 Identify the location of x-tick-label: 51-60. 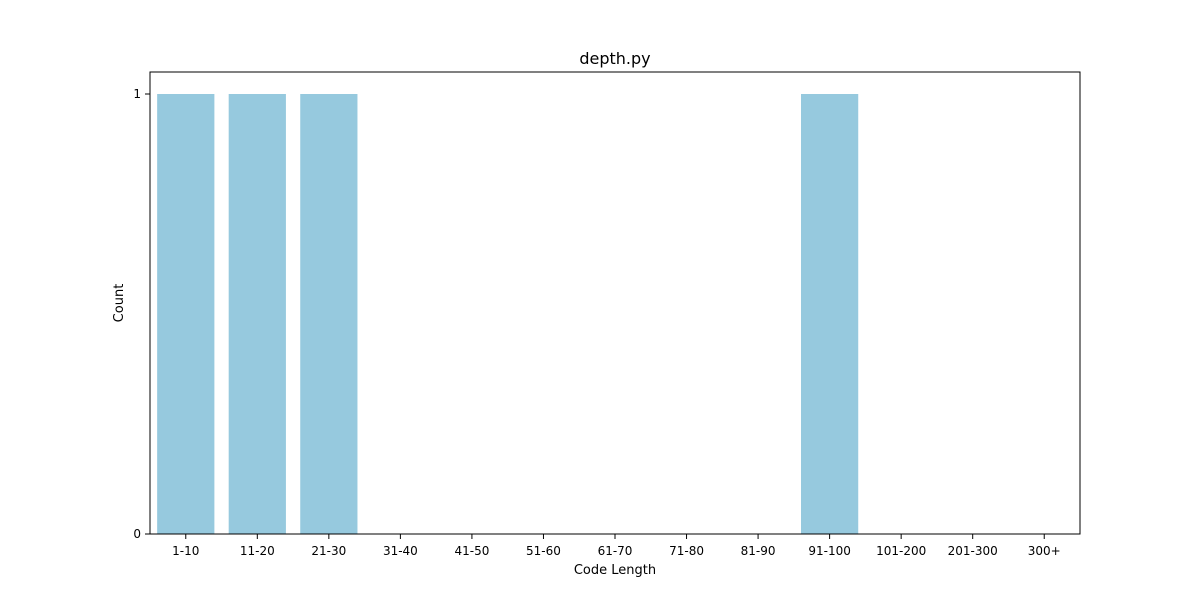
(543, 551).